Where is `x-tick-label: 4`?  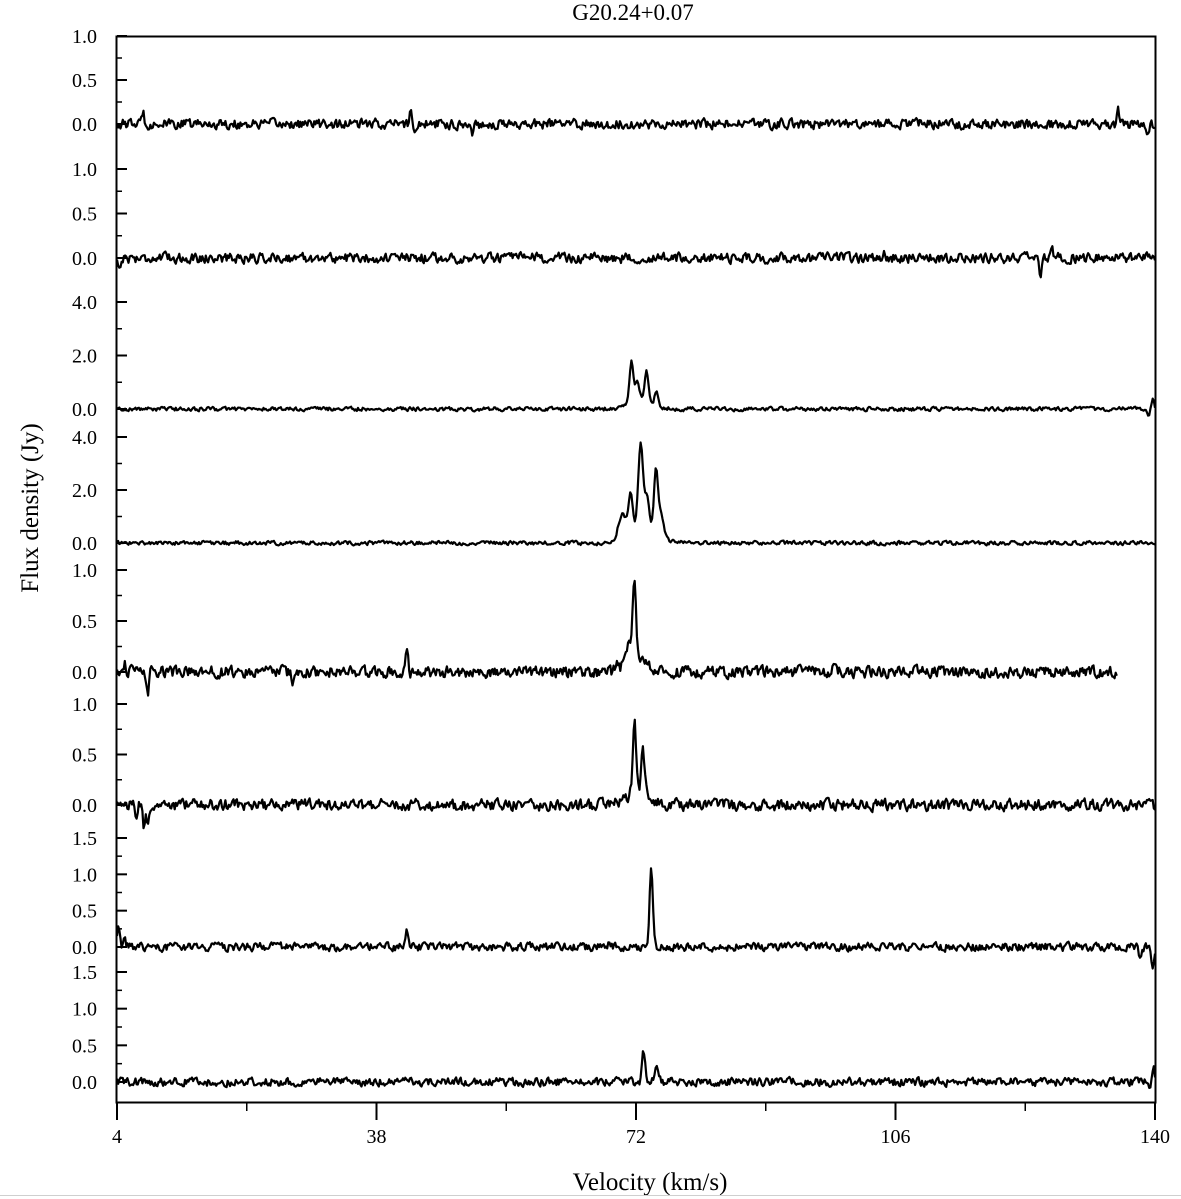 x-tick-label: 4 is located at coordinates (117, 1137).